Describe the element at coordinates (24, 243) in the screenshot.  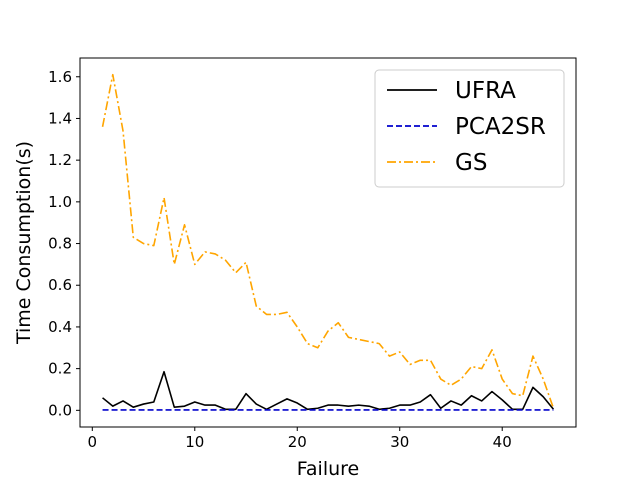
I see `y-axis-label: Time Consumption(s)` at that location.